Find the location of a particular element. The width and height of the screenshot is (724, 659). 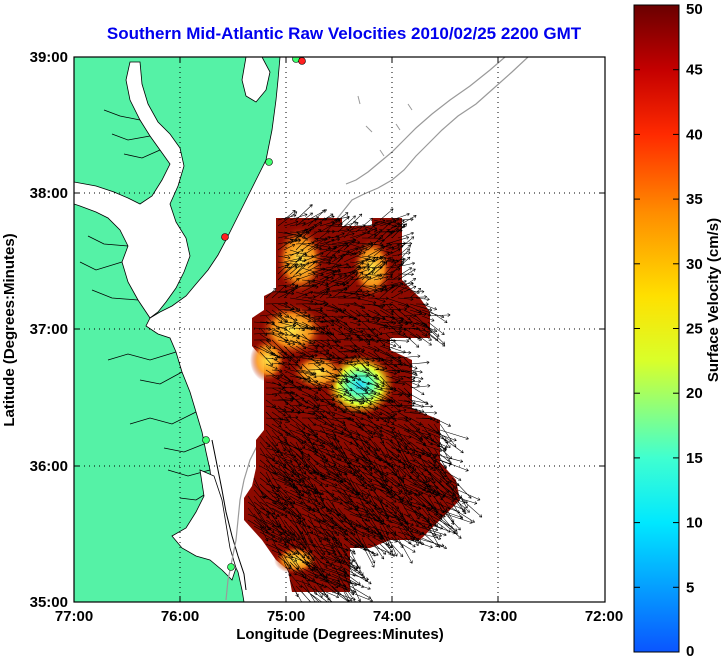

colorbar-tick-label: 35 is located at coordinates (694, 199).